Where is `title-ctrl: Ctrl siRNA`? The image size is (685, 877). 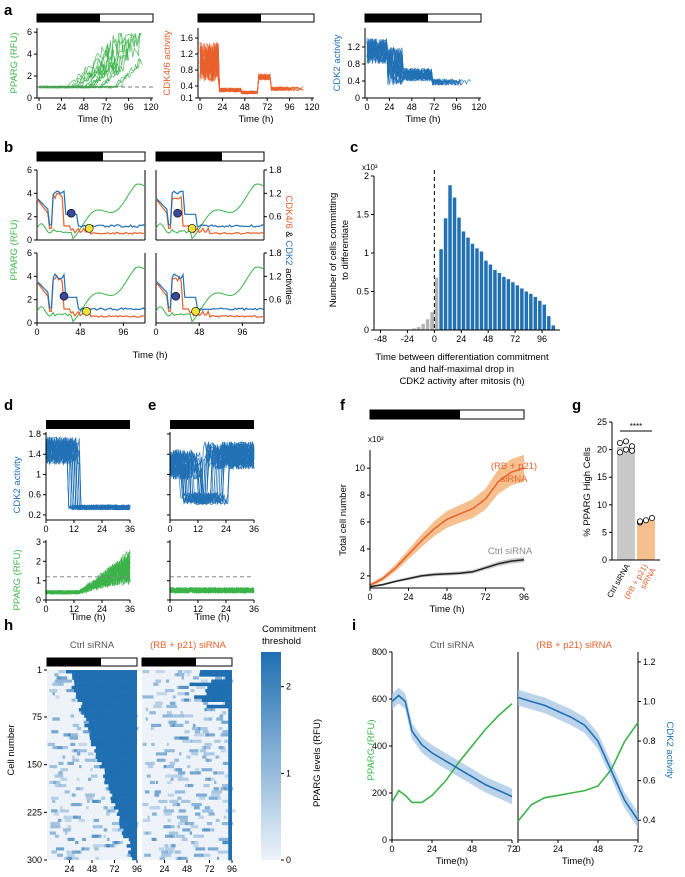
title-ctrl: Ctrl siRNA is located at coordinates (452, 645).